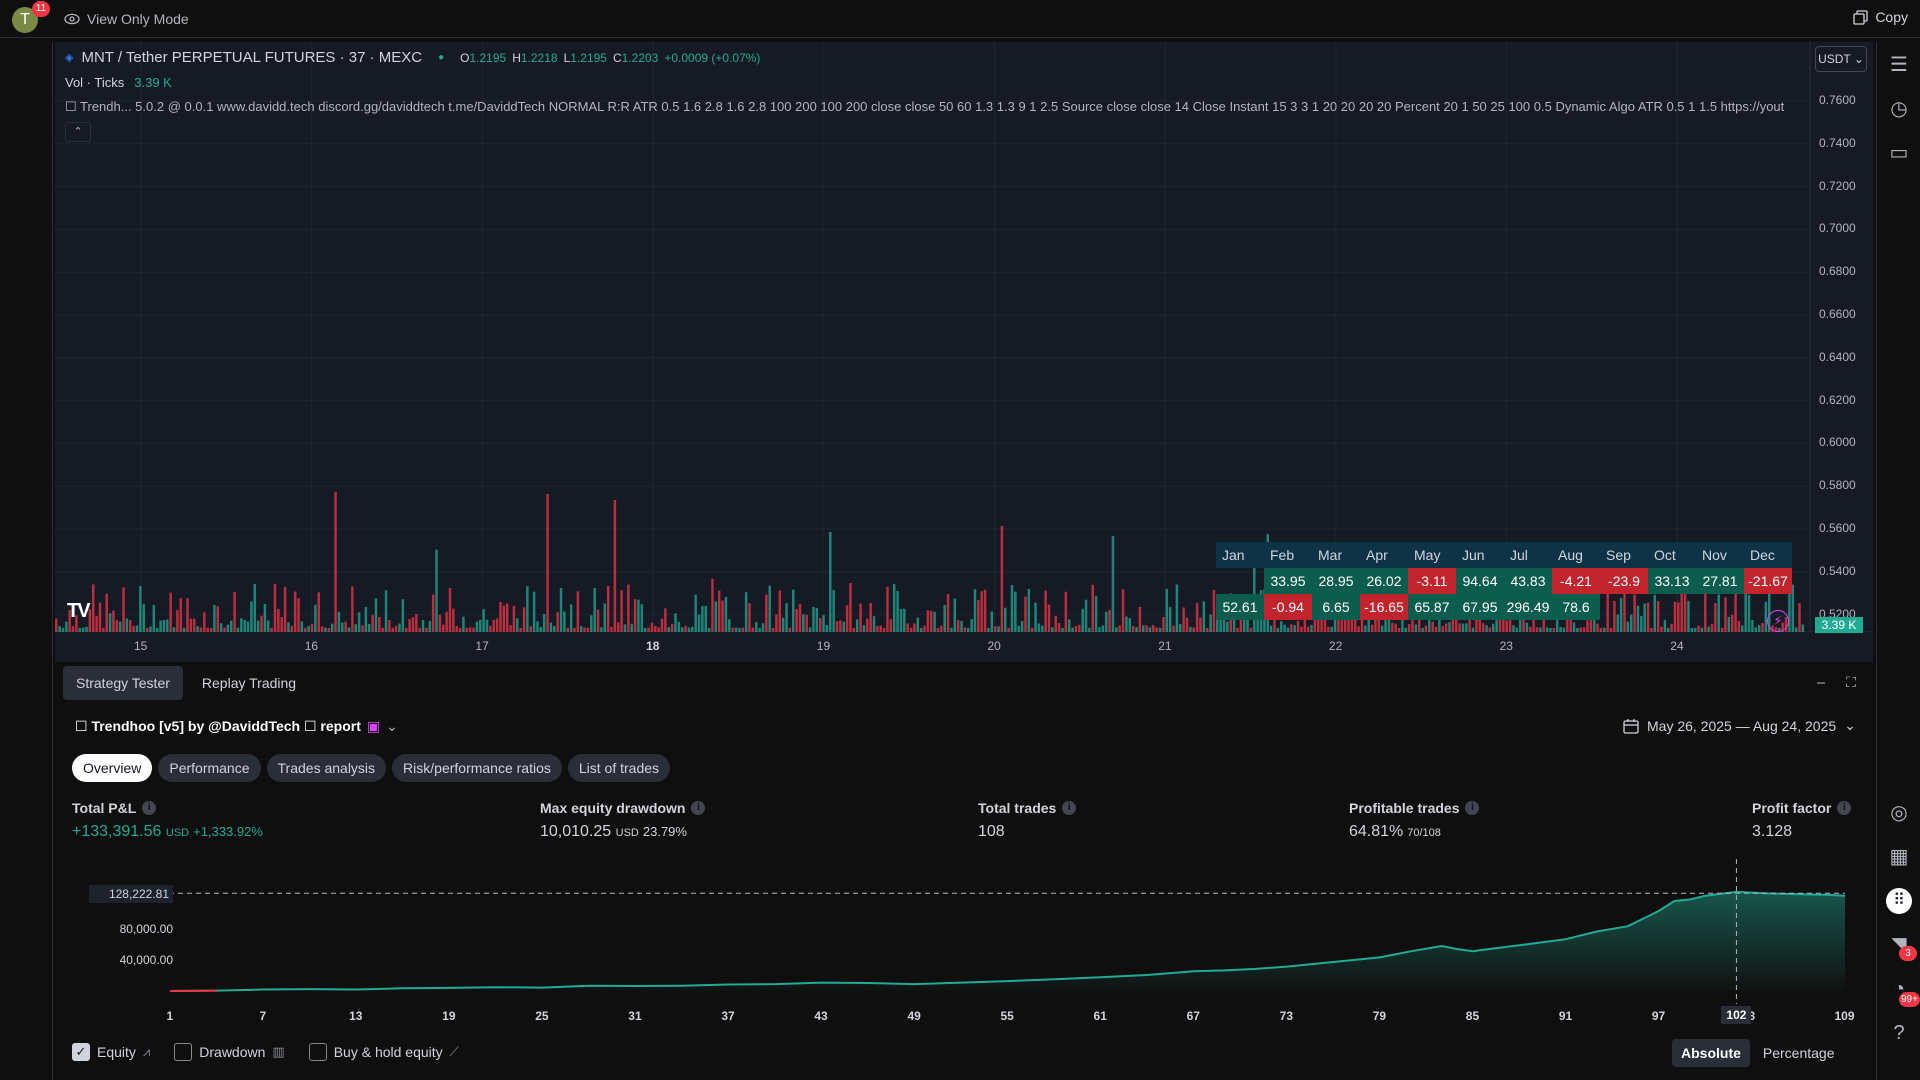  What do you see at coordinates (95, 82) in the screenshot?
I see `volume-label: Vol · Ticks` at bounding box center [95, 82].